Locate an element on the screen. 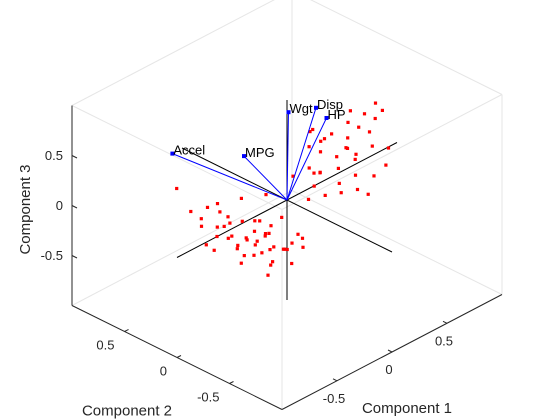 This screenshot has height=420, width=560. x-tick-label: 0.5 is located at coordinates (444, 340).